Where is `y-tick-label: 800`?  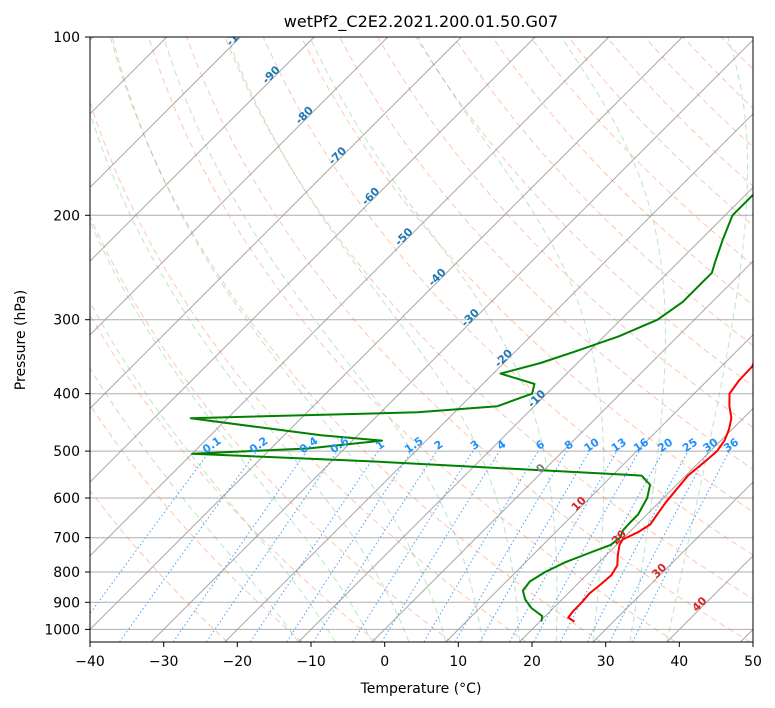 y-tick-label: 800 is located at coordinates (66, 573).